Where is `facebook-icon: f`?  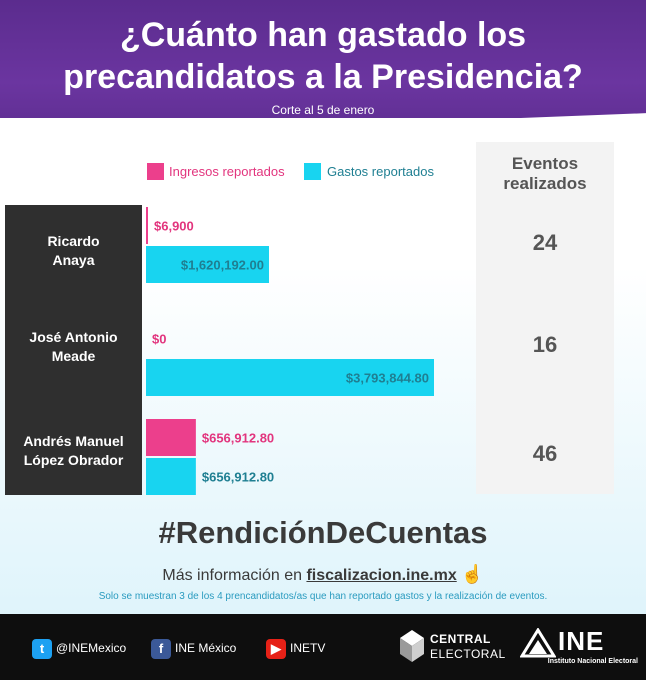
facebook-icon: f is located at coordinates (161, 648).